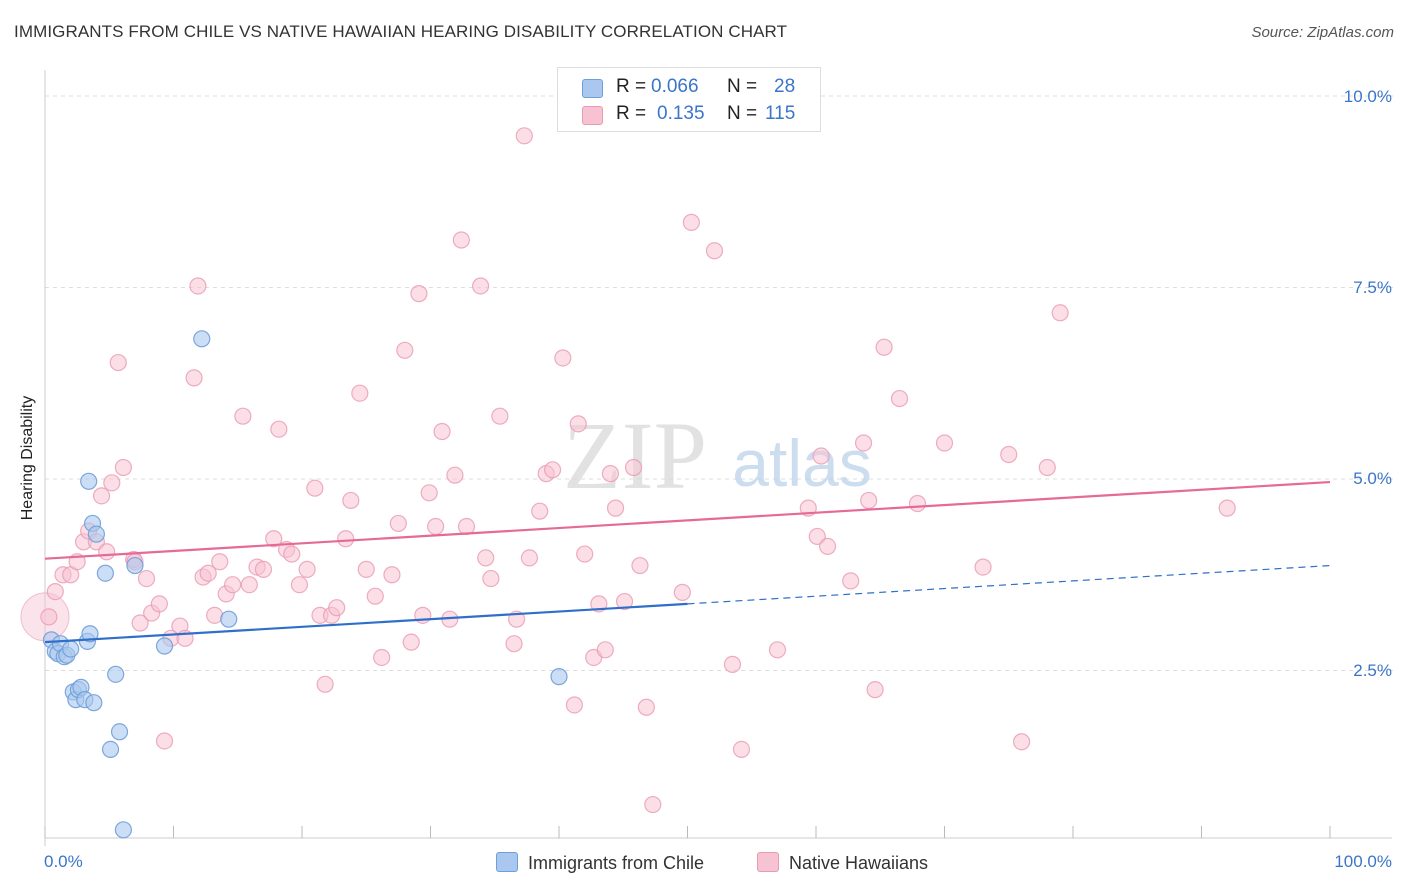 This screenshot has height=892, width=1406. What do you see at coordinates (1367, 96) in the screenshot?
I see `y-tick-10-0: 10.0%` at bounding box center [1367, 96].